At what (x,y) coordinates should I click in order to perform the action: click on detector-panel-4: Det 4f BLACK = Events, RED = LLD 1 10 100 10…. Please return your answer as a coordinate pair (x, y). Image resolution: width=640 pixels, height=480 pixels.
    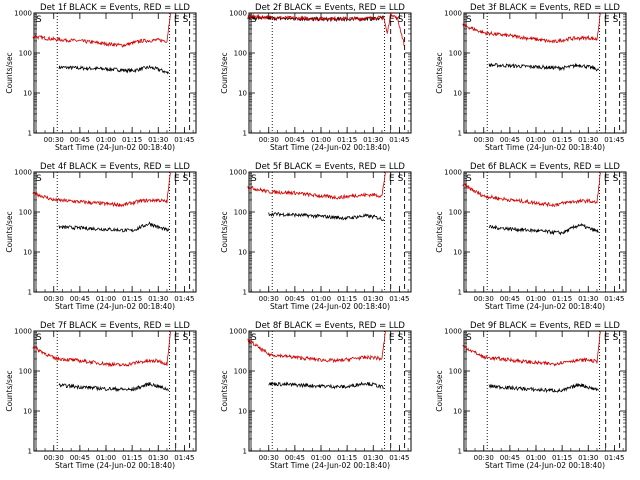
    Looking at the image, I should click on (101, 236).